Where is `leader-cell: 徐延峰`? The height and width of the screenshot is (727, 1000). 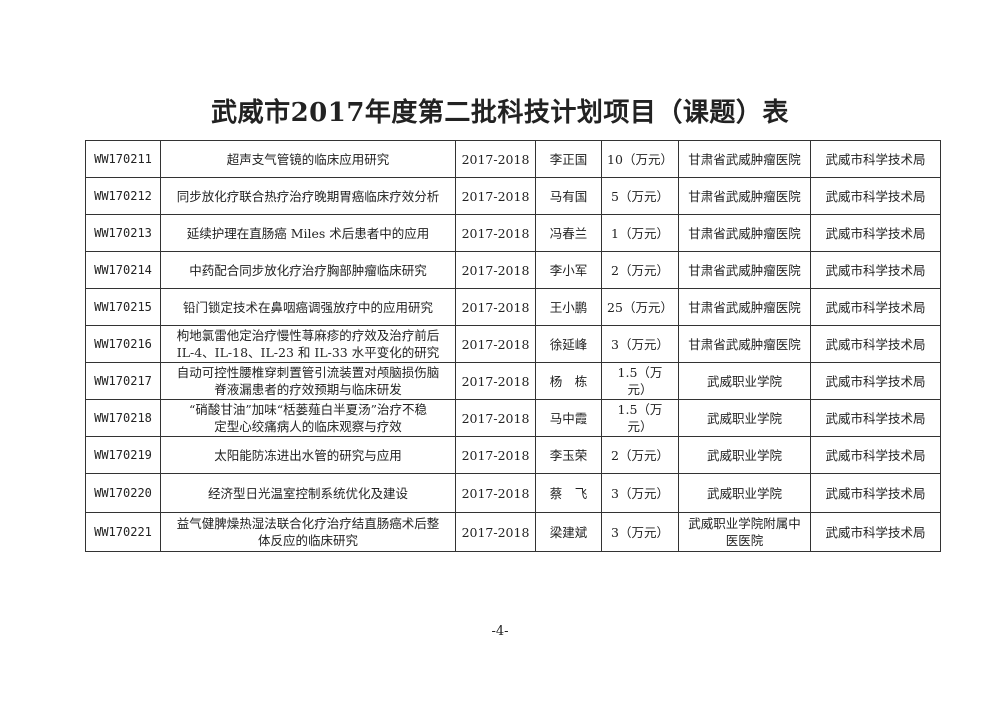 leader-cell: 徐延峰 is located at coordinates (568, 344).